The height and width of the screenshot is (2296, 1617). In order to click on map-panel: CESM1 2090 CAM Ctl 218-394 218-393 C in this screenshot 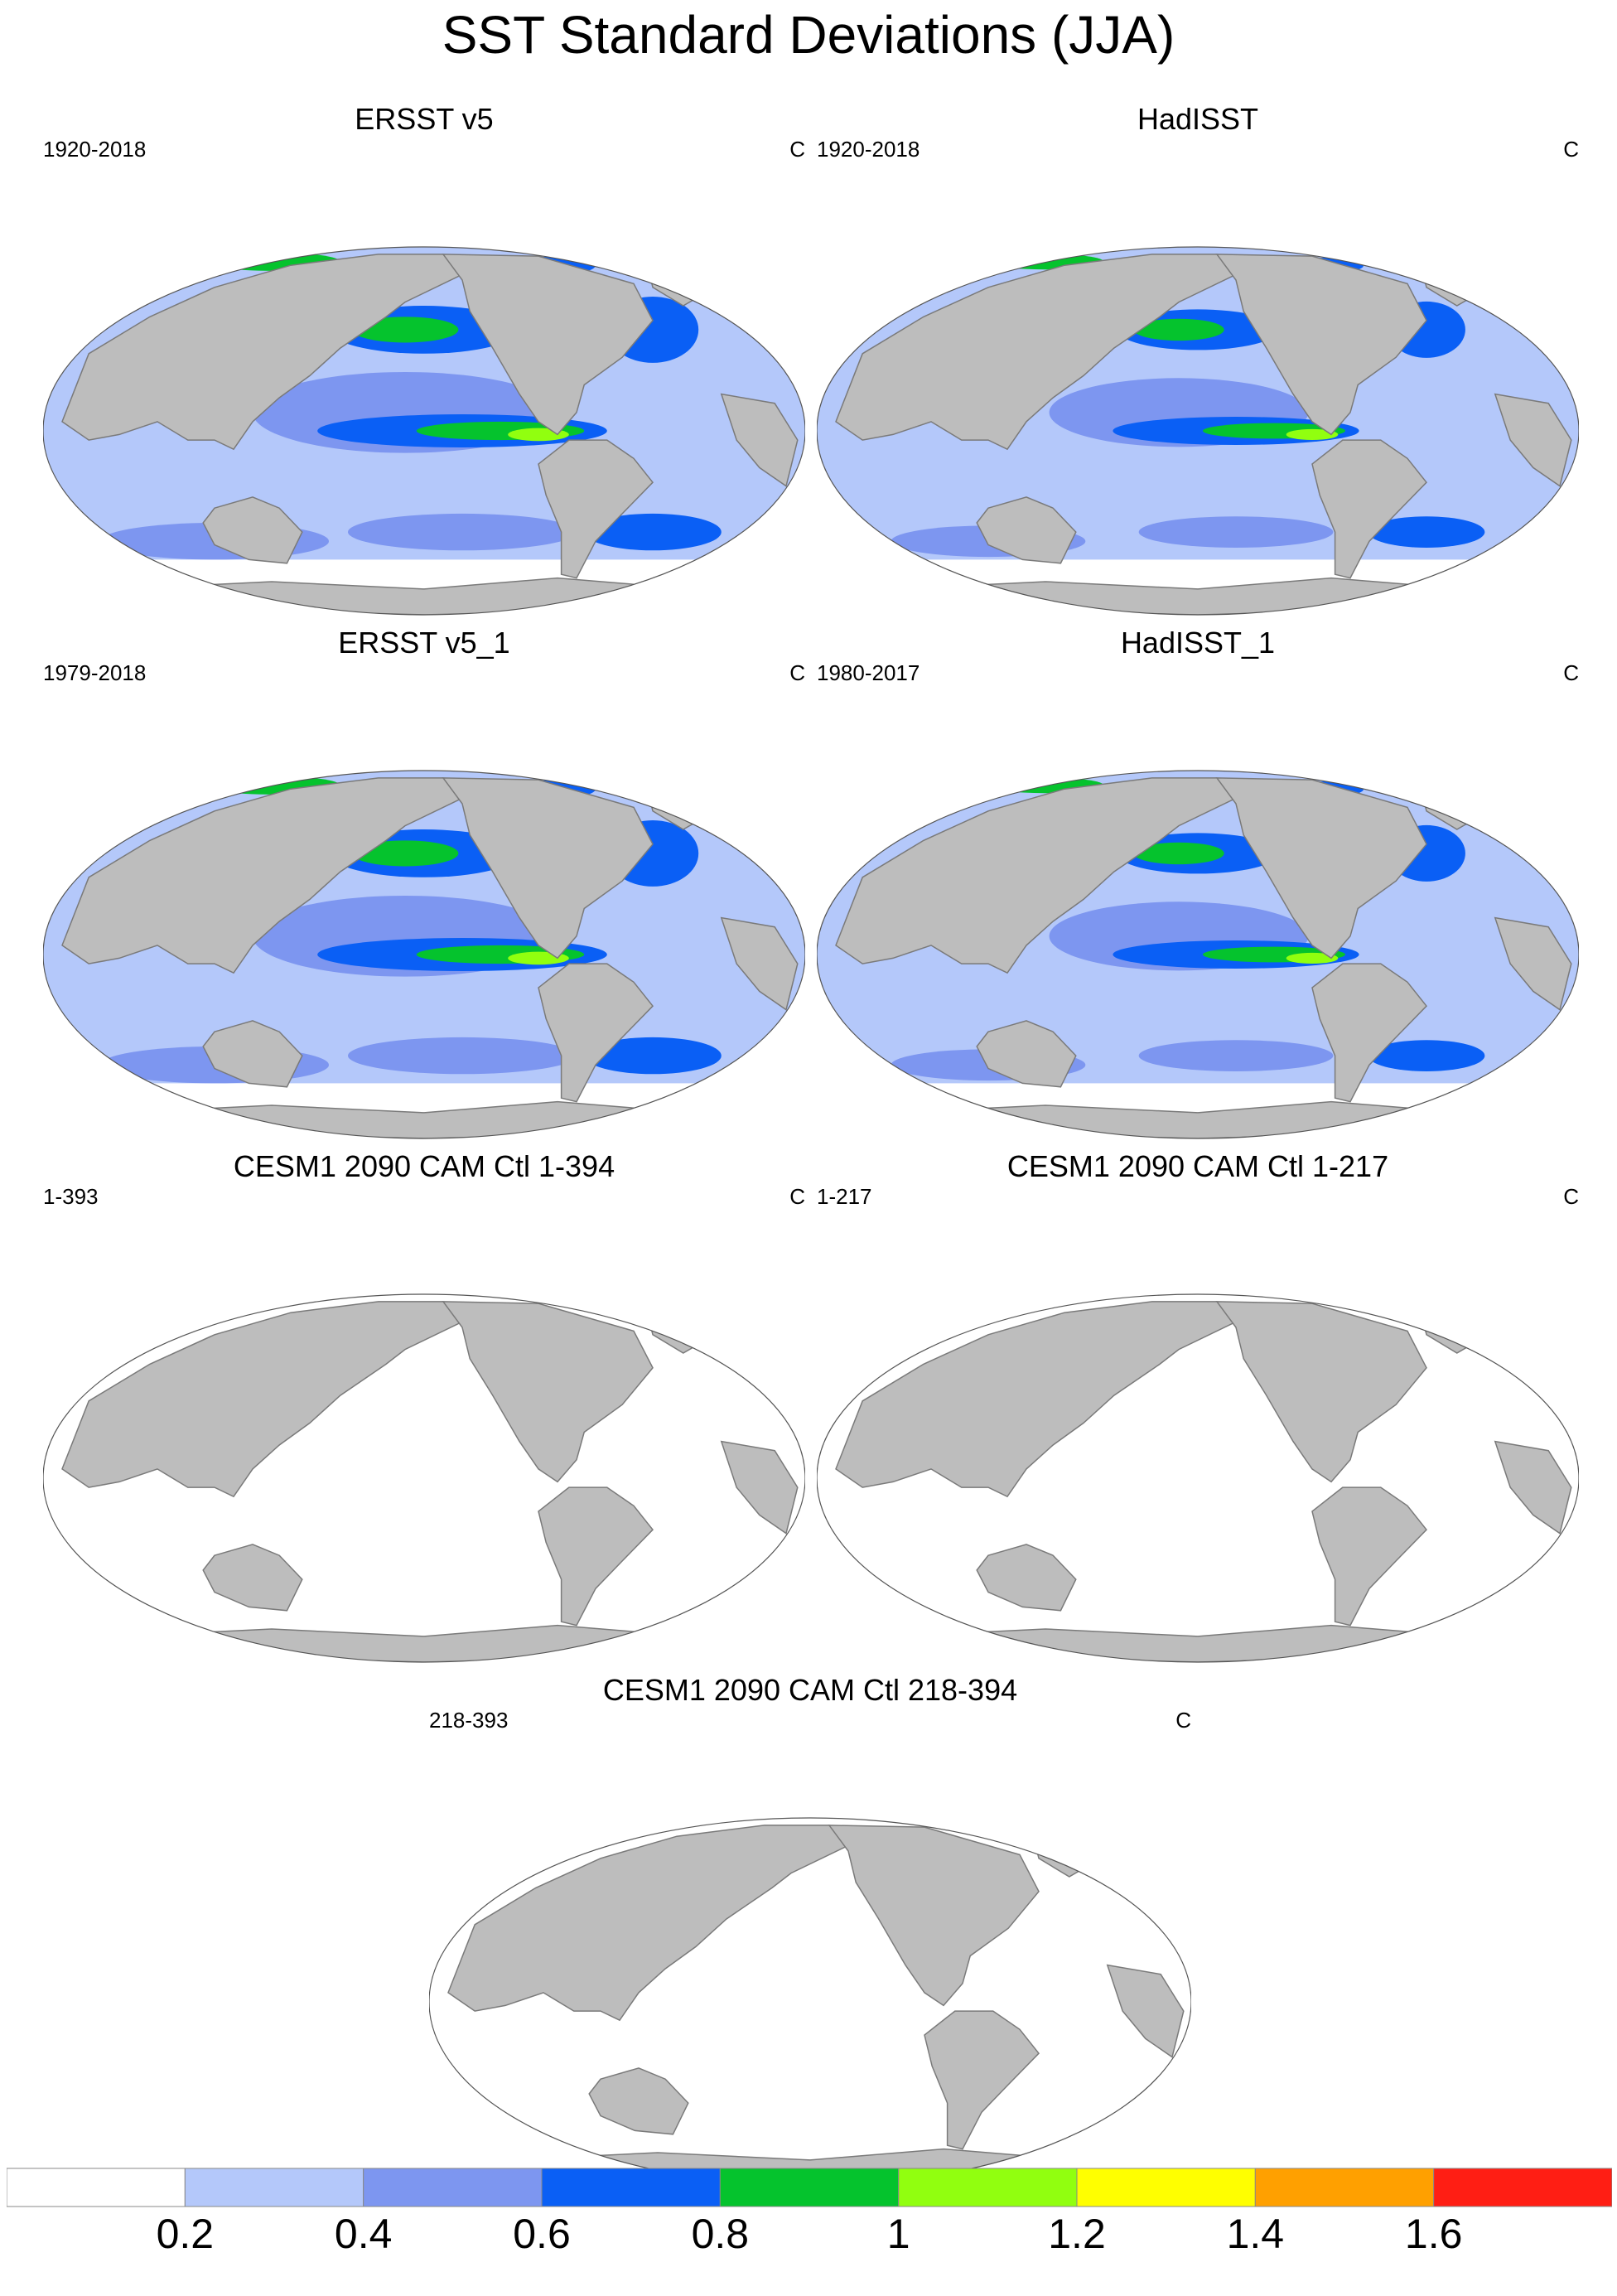, I will do `click(810, 1937)`.